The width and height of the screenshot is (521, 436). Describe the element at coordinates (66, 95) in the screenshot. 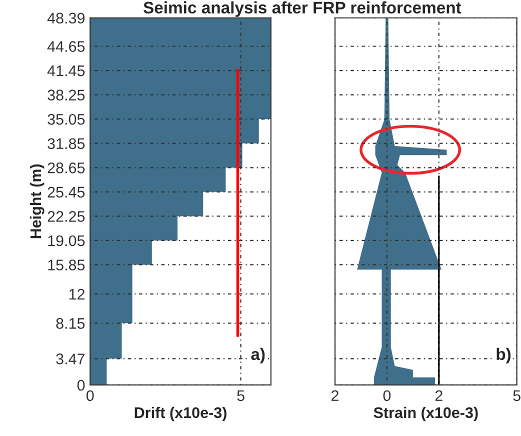

I see `y-tick-label: 38.25` at that location.